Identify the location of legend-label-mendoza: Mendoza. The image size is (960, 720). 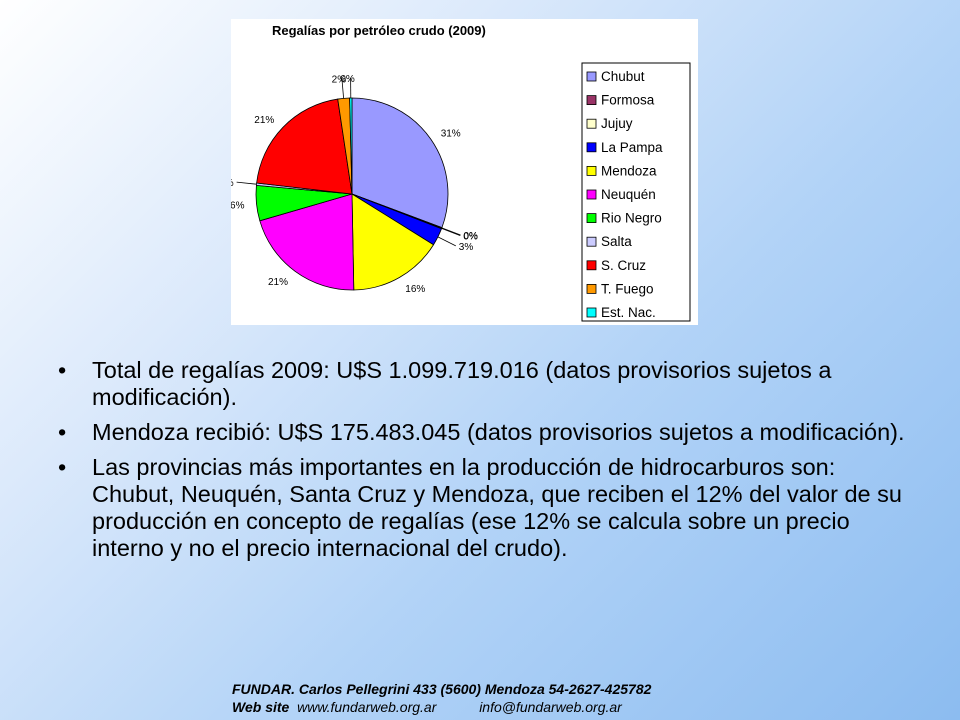
(629, 170).